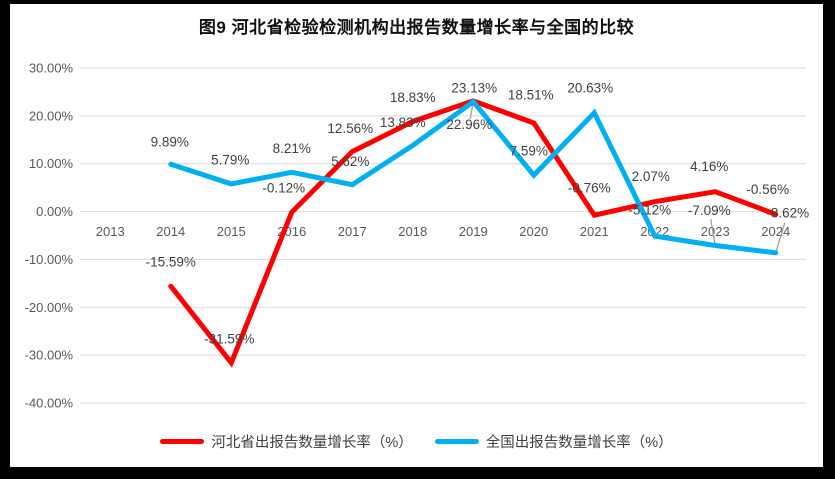  What do you see at coordinates (51, 163) in the screenshot?
I see `y-axis-tick-label: 10.00%` at bounding box center [51, 163].